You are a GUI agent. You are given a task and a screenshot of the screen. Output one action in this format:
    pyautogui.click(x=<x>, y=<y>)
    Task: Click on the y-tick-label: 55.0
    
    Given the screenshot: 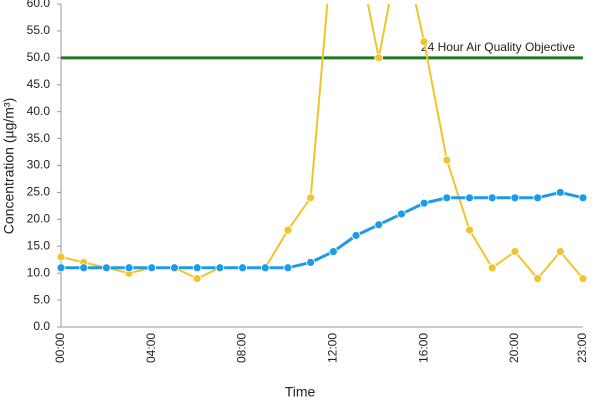 What is the action you would take?
    pyautogui.click(x=39, y=30)
    